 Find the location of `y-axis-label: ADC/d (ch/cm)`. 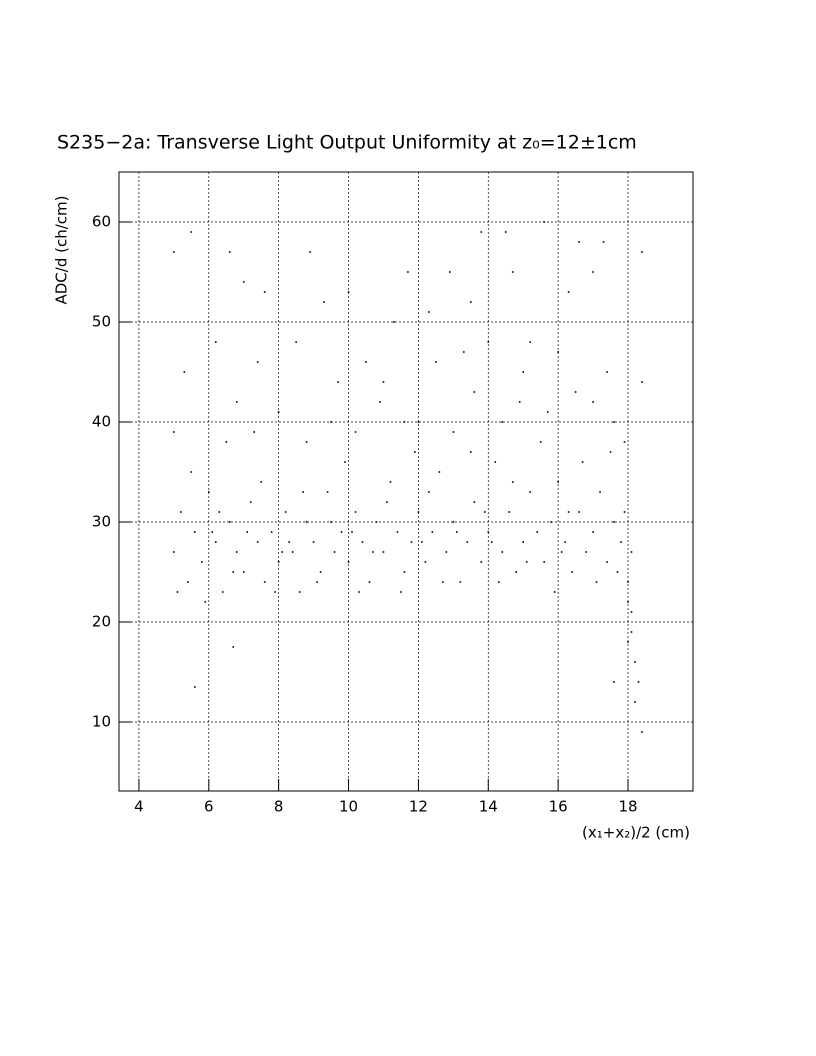

y-axis-label: ADC/d (ch/cm) is located at coordinates (62, 250).